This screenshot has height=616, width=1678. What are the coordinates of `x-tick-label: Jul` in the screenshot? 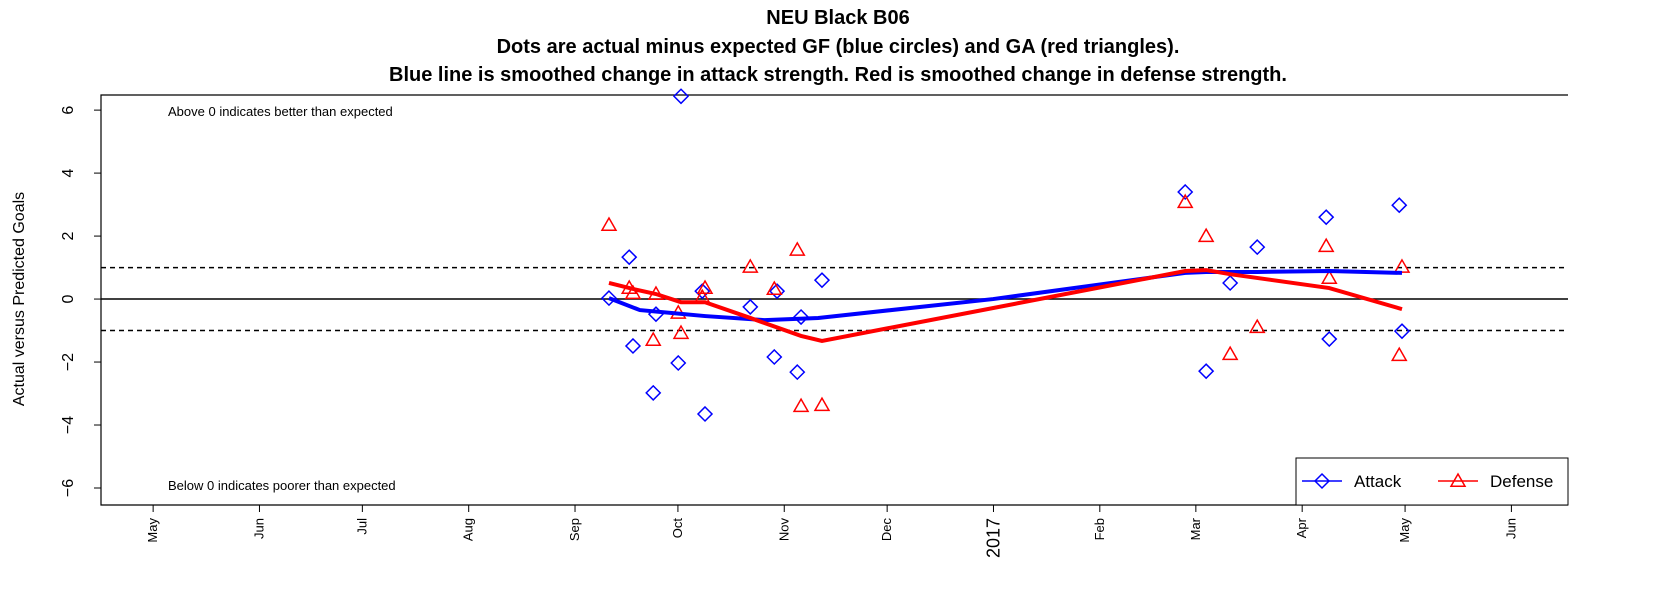 It's located at (361, 526).